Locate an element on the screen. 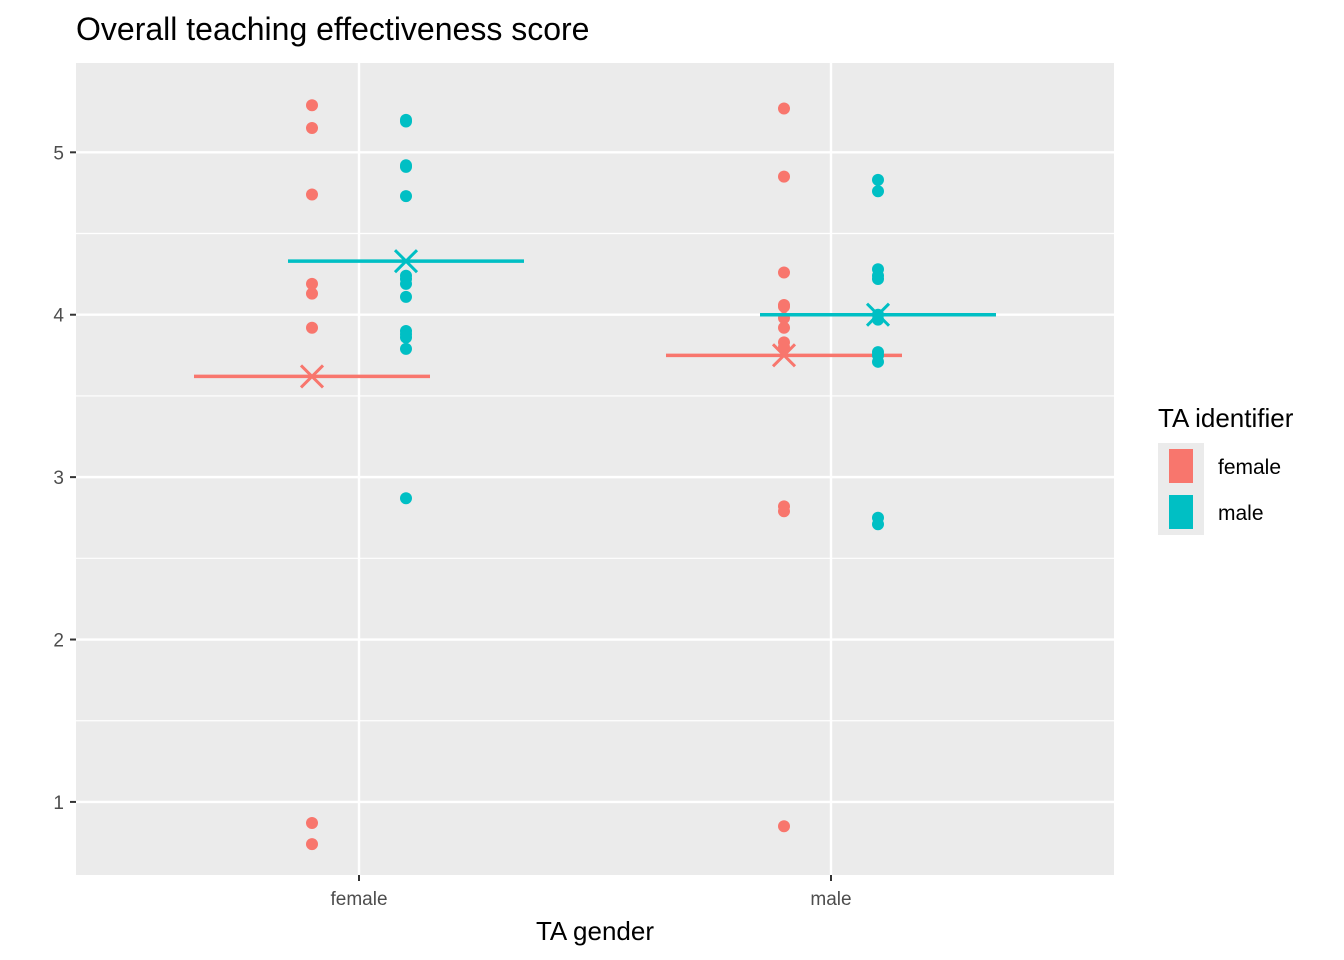 The height and width of the screenshot is (960, 1344). y-tick-label: 2 is located at coordinates (58, 641).